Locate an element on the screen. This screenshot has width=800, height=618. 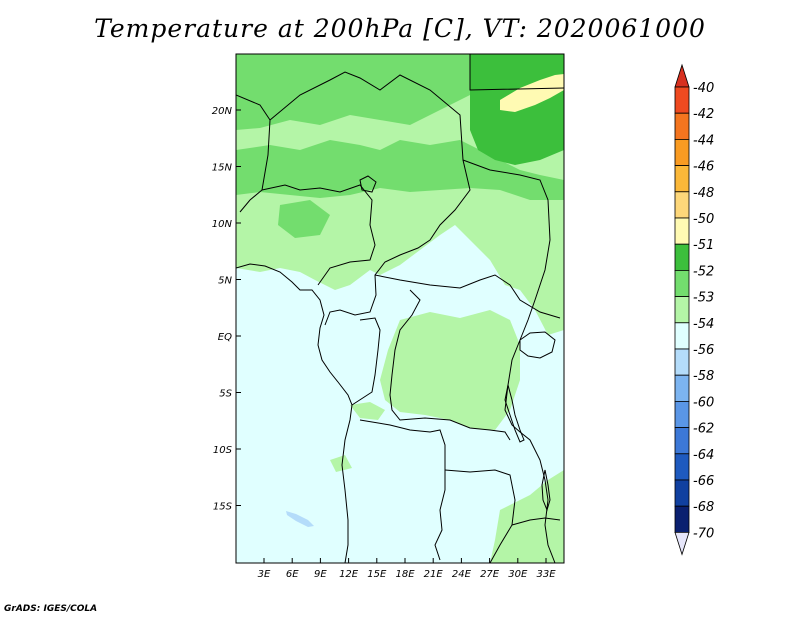
lake-victoria is located at coordinates (537, 345).